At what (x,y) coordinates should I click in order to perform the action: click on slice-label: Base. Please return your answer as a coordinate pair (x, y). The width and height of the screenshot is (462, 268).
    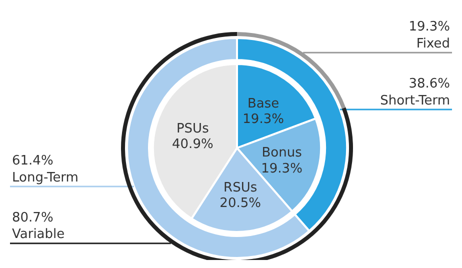
    Looking at the image, I should click on (264, 104).